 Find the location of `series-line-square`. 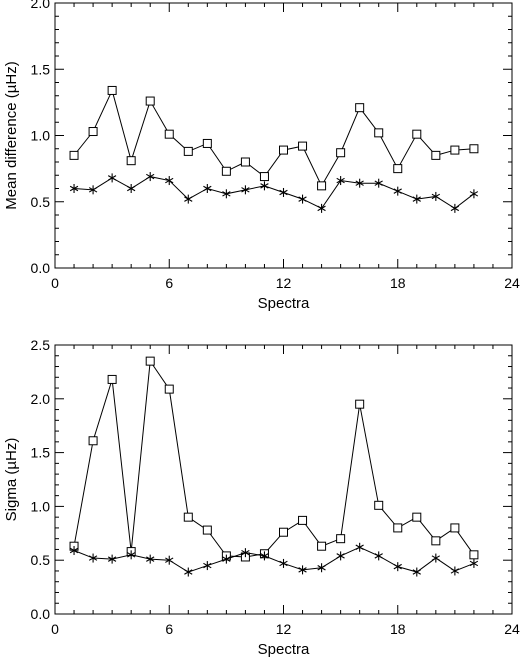

series-line-square is located at coordinates (273, 137).